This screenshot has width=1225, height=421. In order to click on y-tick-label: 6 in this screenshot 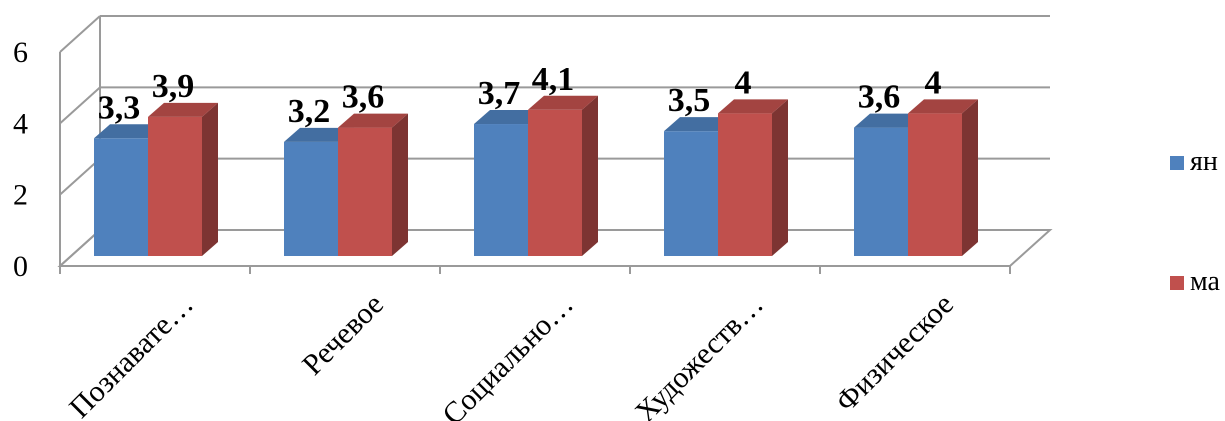, I will do `click(20, 52)`.